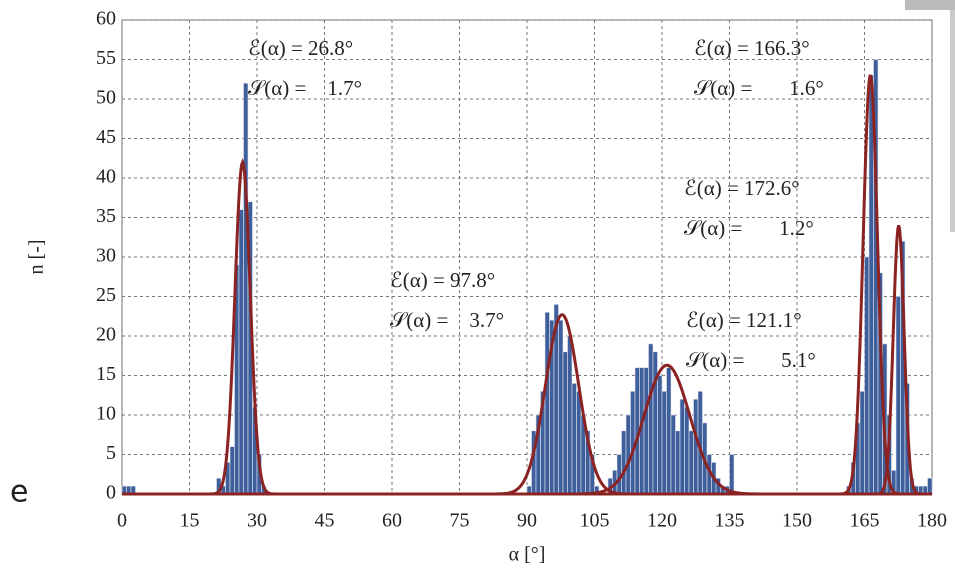 Image resolution: width=955 pixels, height=575 pixels. What do you see at coordinates (106, 256) in the screenshot?
I see `y-tick-label: 30` at bounding box center [106, 256].